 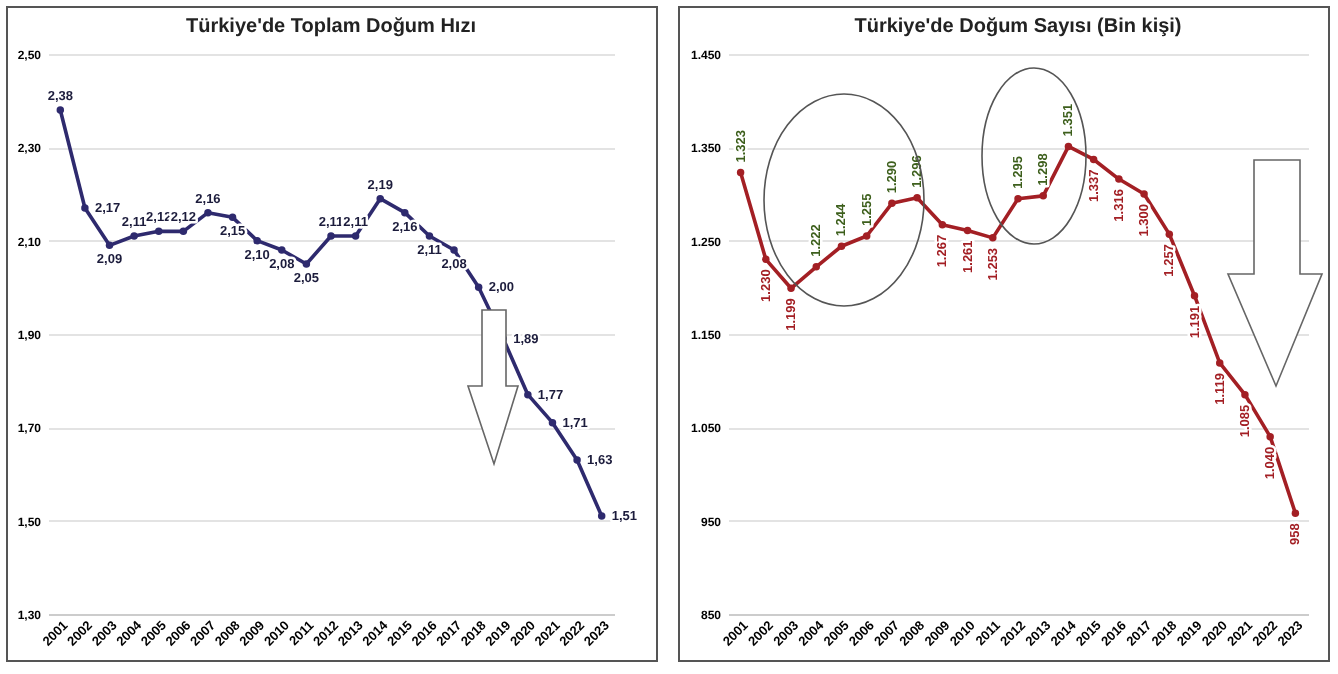 What do you see at coordinates (1018, 27) in the screenshot?
I see `chart-title: Türkiye'de Doğum Sayısı (Bin kişi)` at bounding box center [1018, 27].